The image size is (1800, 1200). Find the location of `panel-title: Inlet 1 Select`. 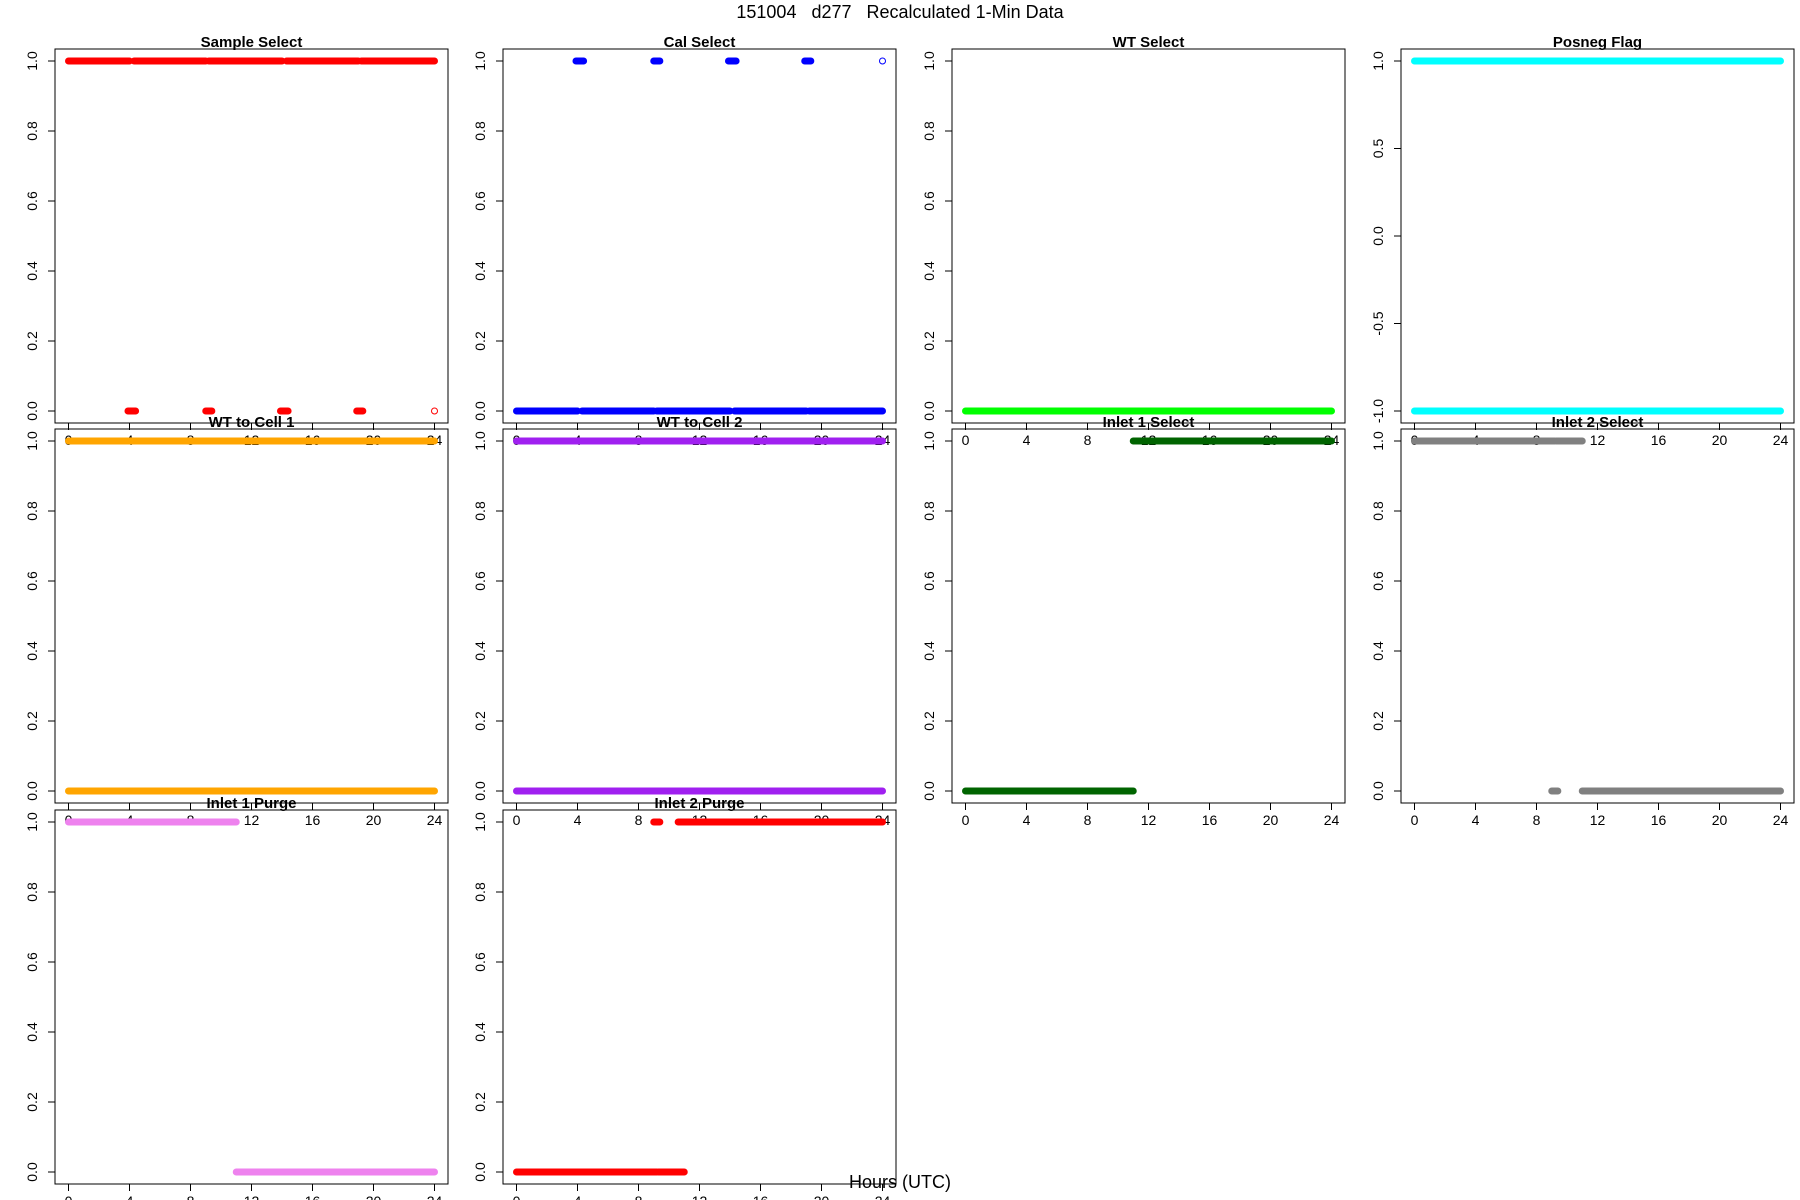

panel-title: Inlet 1 Select is located at coordinates (1149, 422).